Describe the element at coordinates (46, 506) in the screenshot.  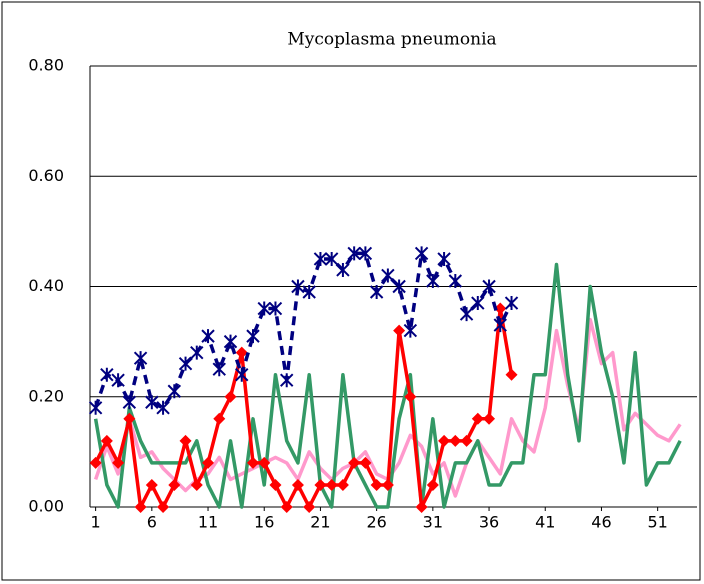
I see `y-tick-label: 0.00` at that location.